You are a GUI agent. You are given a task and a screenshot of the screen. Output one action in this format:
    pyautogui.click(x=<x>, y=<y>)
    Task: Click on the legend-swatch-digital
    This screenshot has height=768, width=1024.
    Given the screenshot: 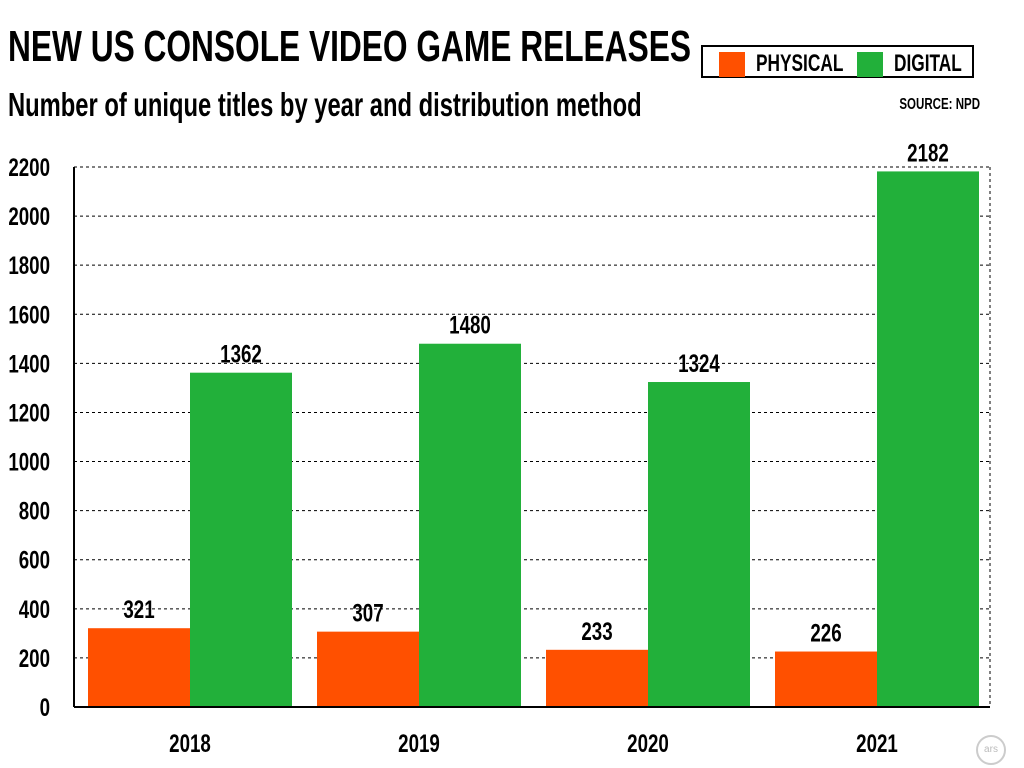 What is the action you would take?
    pyautogui.click(x=870, y=64)
    